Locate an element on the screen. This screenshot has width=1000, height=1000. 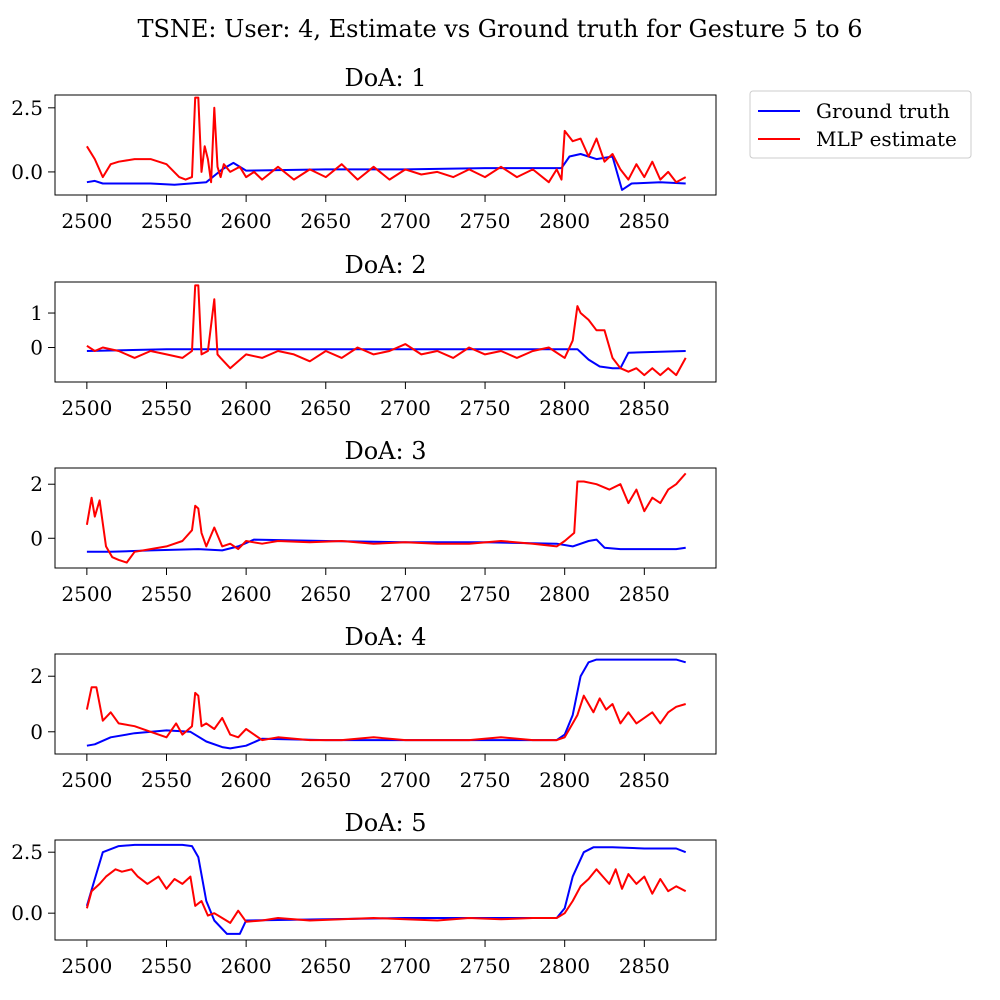
y-tick-label: 1 is located at coordinates (36, 313).